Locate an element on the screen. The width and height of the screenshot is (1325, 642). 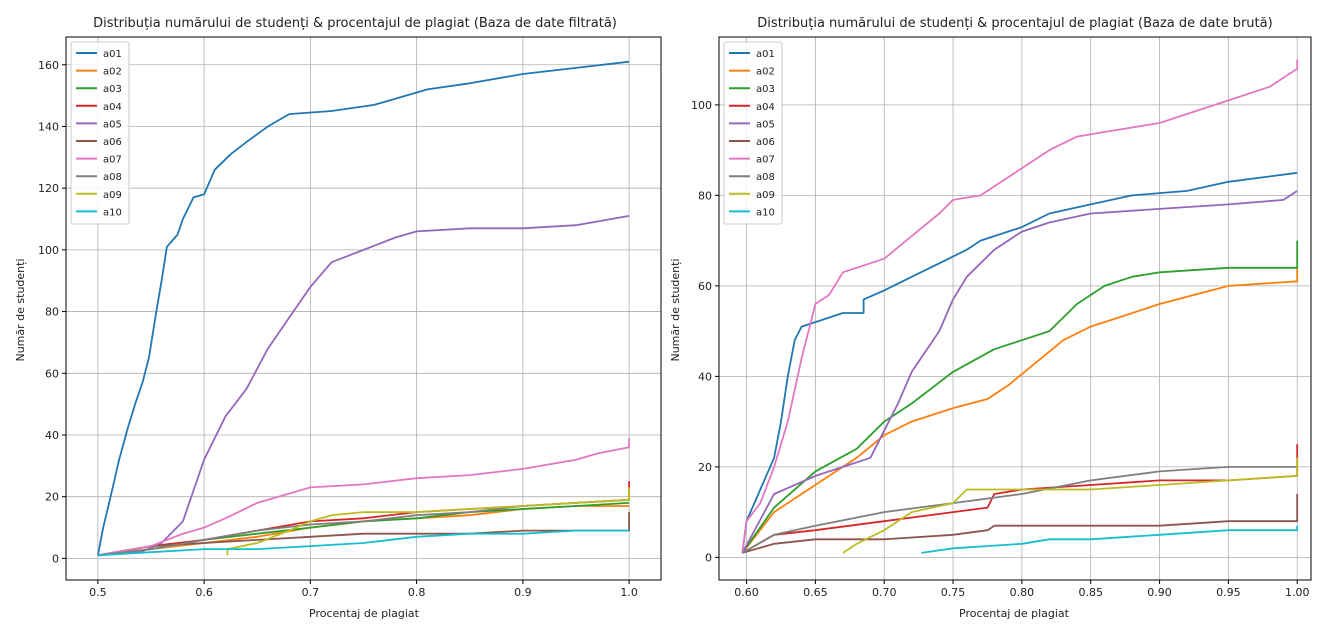
series-line-a06 is located at coordinates (1020, 524).